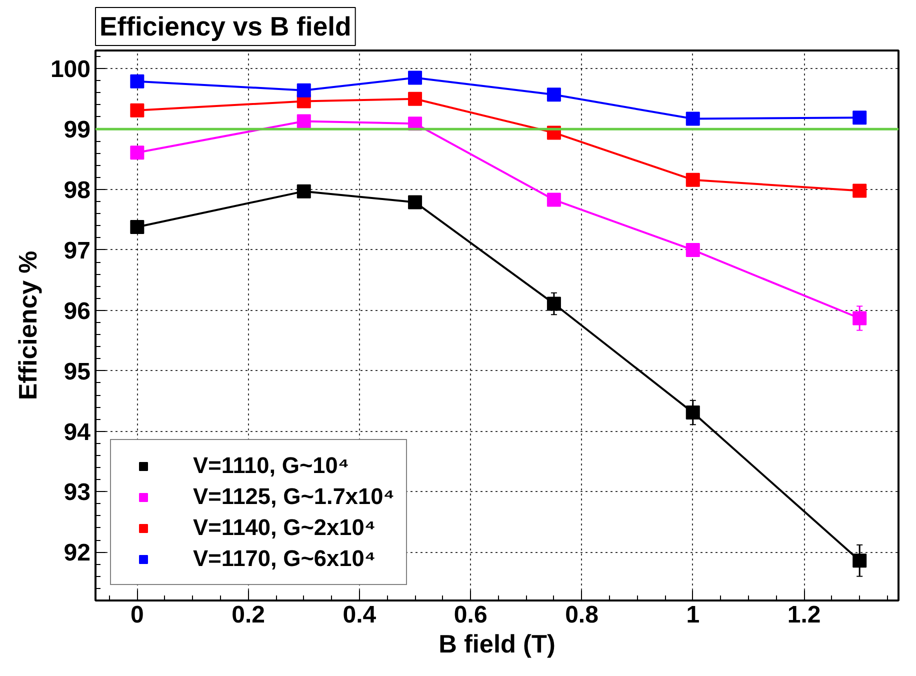 Image resolution: width=916 pixels, height=676 pixels. Describe the element at coordinates (284, 558) in the screenshot. I see `legend-label: V=1170, G~6x10⁴` at that location.